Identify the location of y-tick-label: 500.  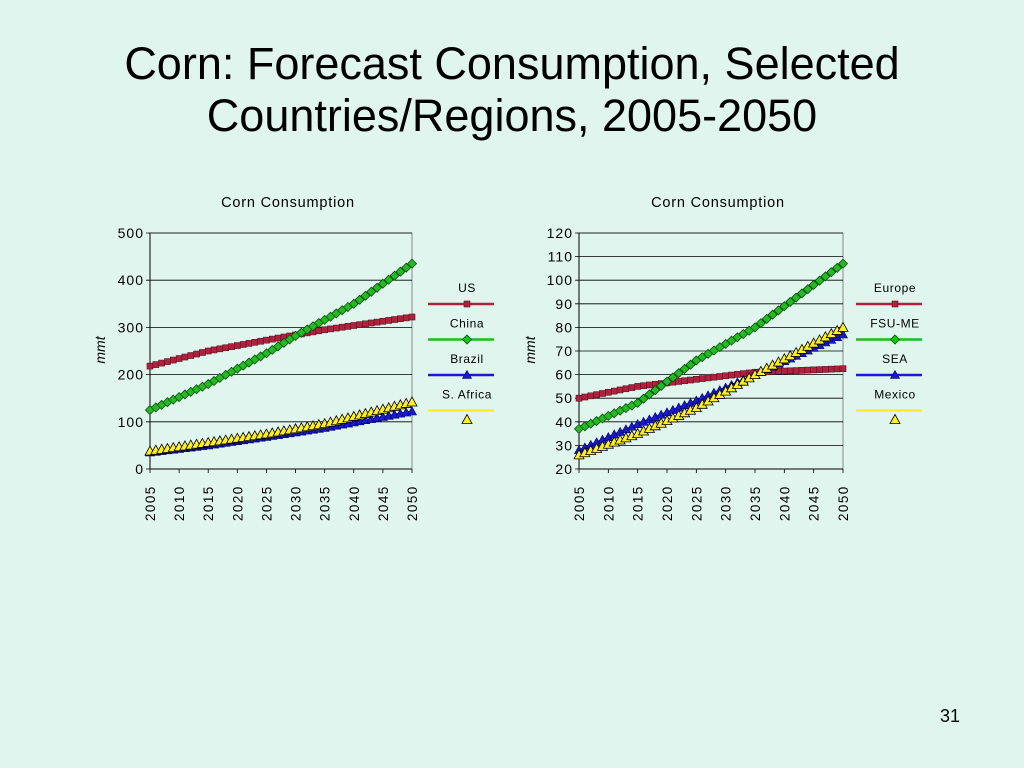
(131, 233).